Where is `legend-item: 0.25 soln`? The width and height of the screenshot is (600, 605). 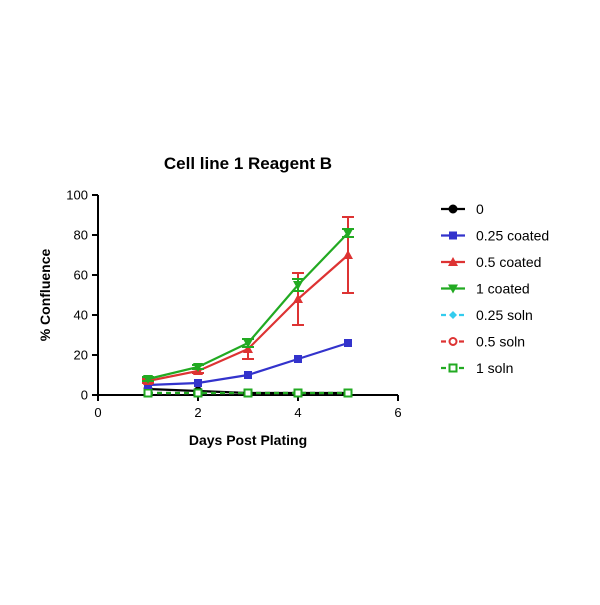
legend-item: 0.25 soln is located at coordinates (487, 315).